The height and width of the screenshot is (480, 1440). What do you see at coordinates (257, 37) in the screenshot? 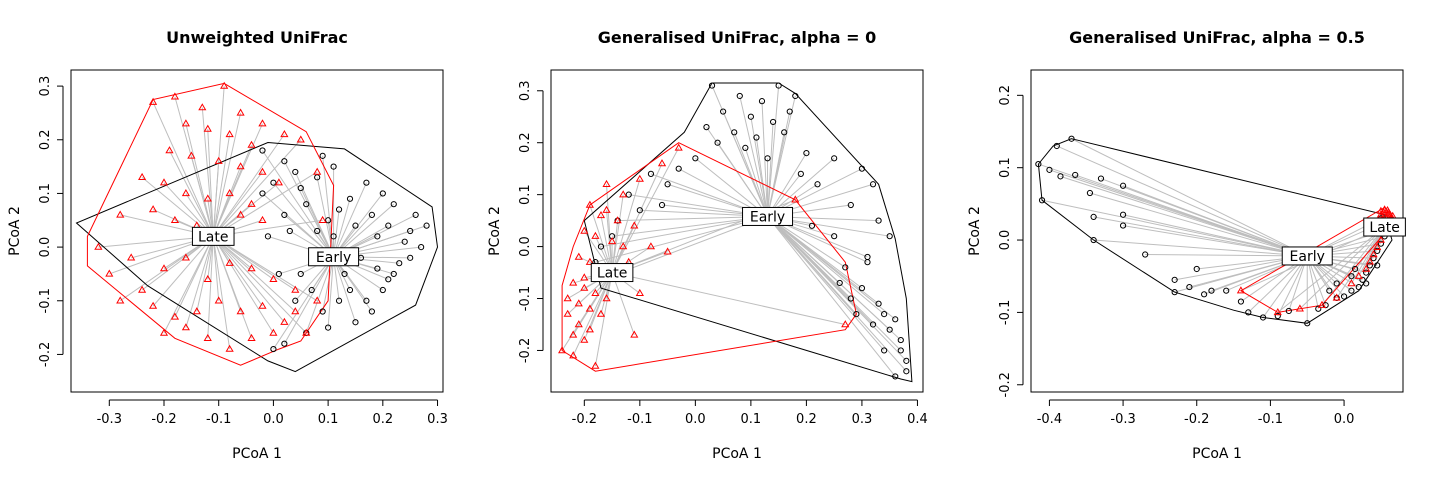
I see `chart-title: Unweighted UniFrac` at bounding box center [257, 37].